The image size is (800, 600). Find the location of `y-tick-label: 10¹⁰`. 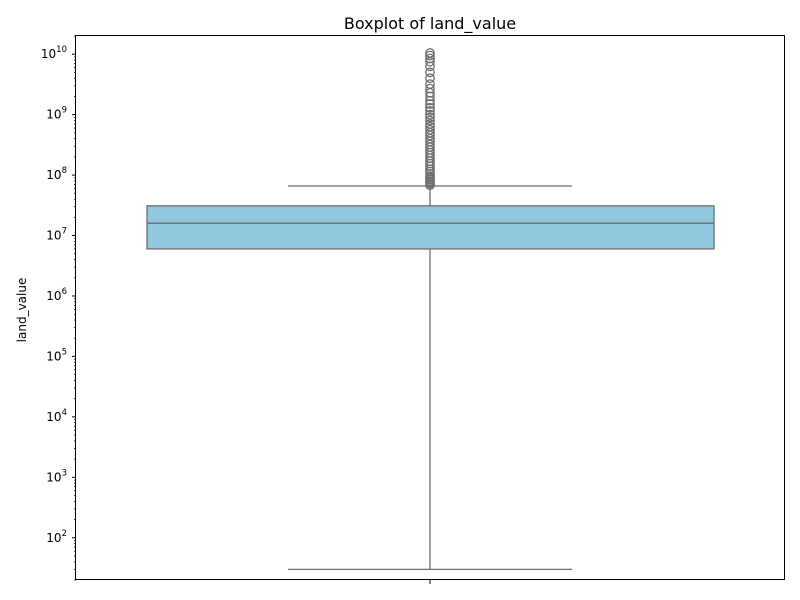

y-tick-label: 10¹⁰ is located at coordinates (54, 53).